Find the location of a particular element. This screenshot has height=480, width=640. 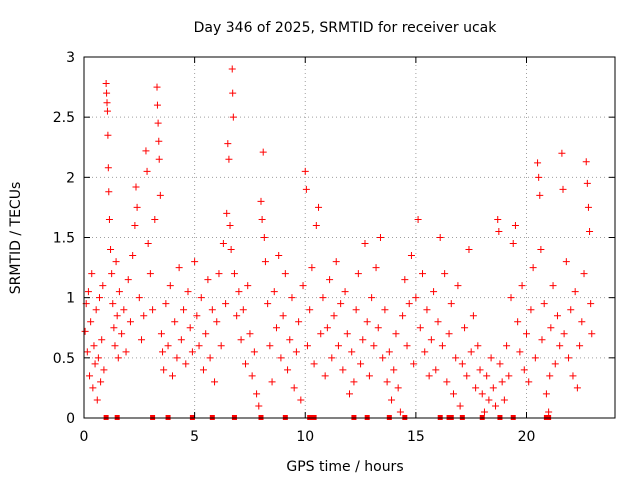

x-tick-label: 10 is located at coordinates (305, 437).